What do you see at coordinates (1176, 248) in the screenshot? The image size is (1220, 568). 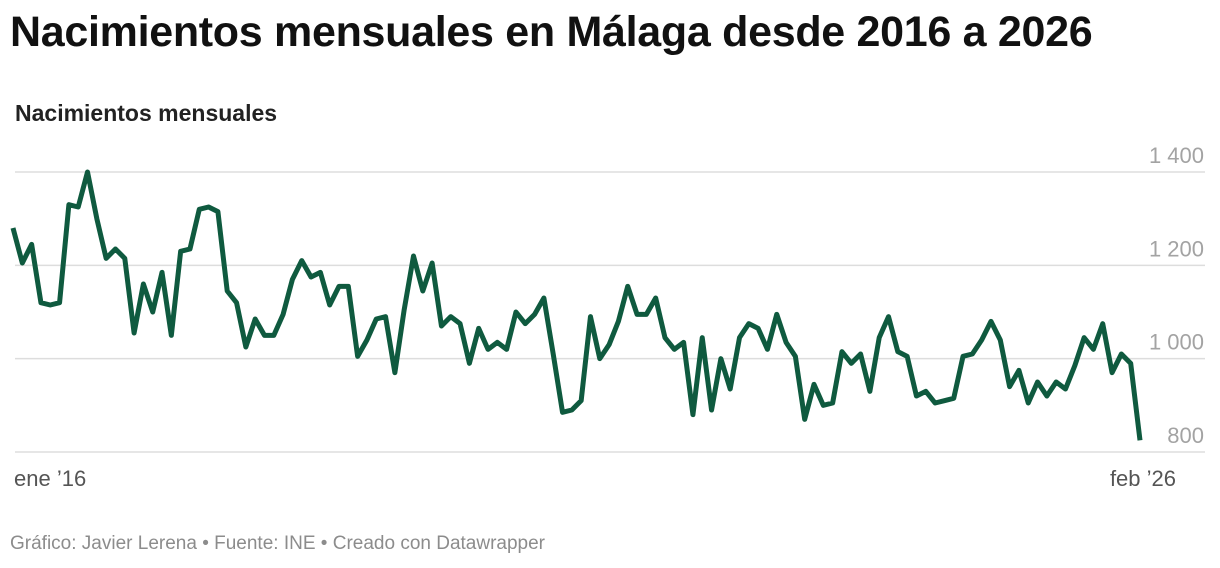 I see `y-tick-label: 1 200` at bounding box center [1176, 248].